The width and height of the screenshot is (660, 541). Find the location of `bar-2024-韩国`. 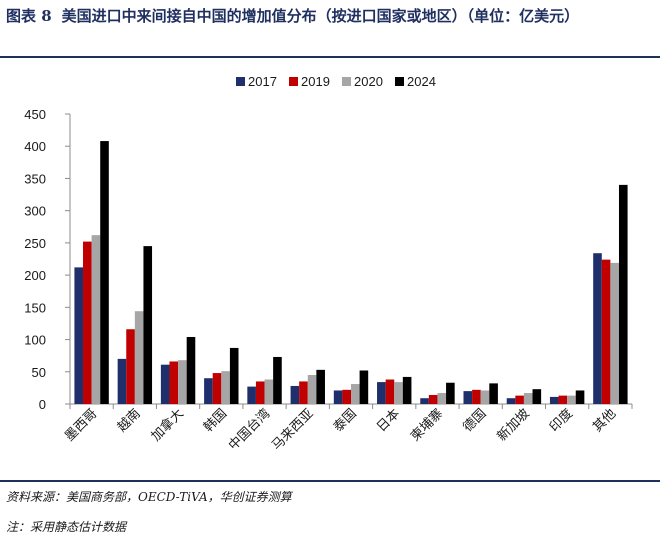

bar-2024-韩国 is located at coordinates (234, 375).